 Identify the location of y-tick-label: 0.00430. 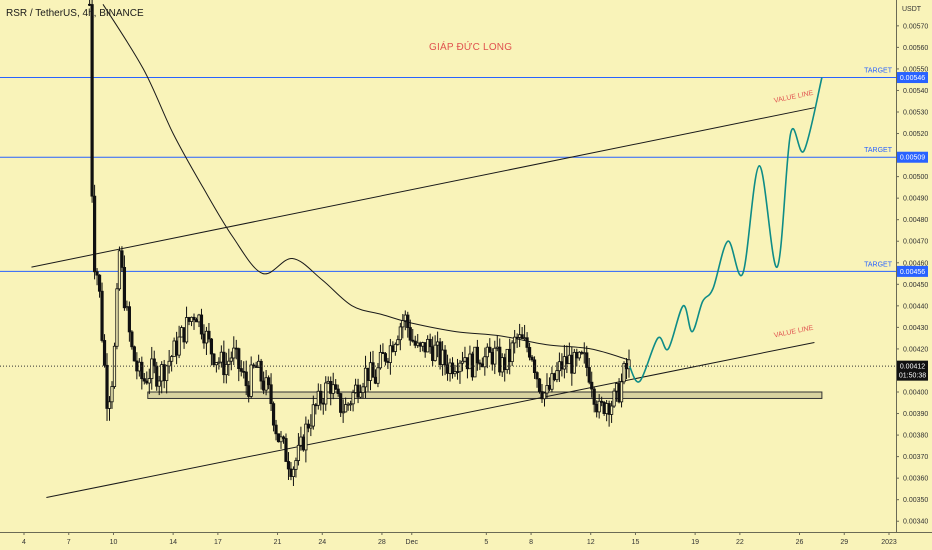
(915, 328).